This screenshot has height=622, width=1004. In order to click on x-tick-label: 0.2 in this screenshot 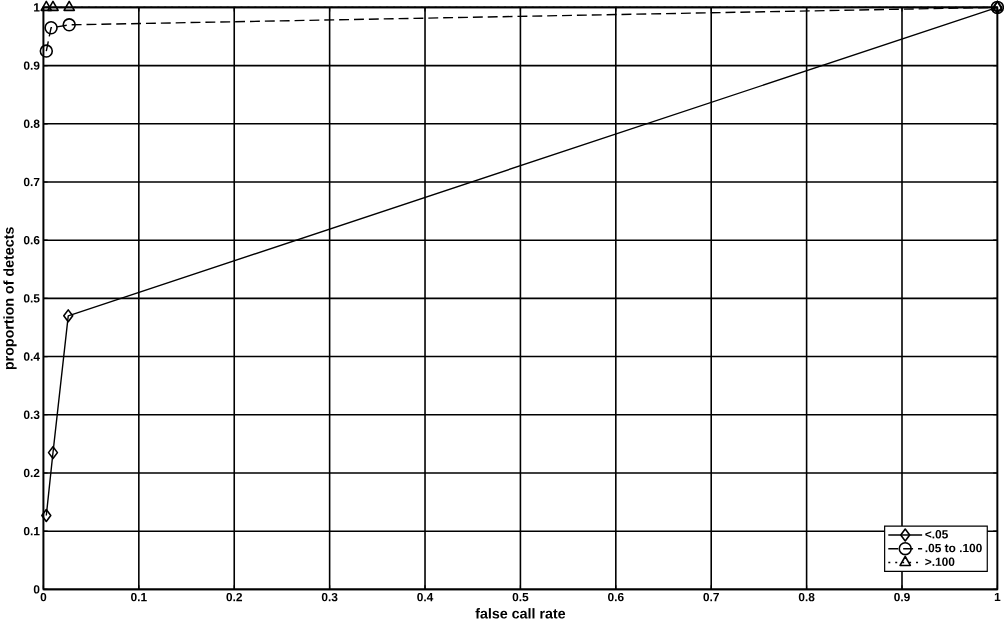, I will do `click(234, 597)`.